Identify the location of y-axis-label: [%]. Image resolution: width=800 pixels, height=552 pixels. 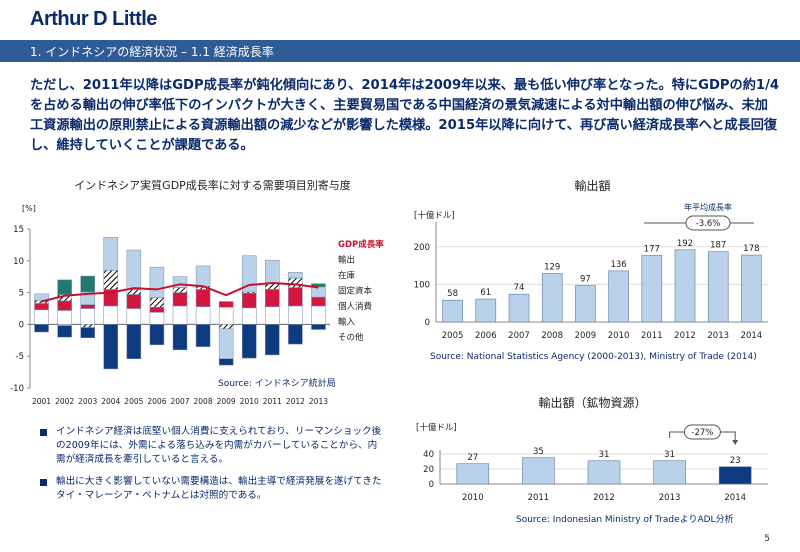
(29, 208).